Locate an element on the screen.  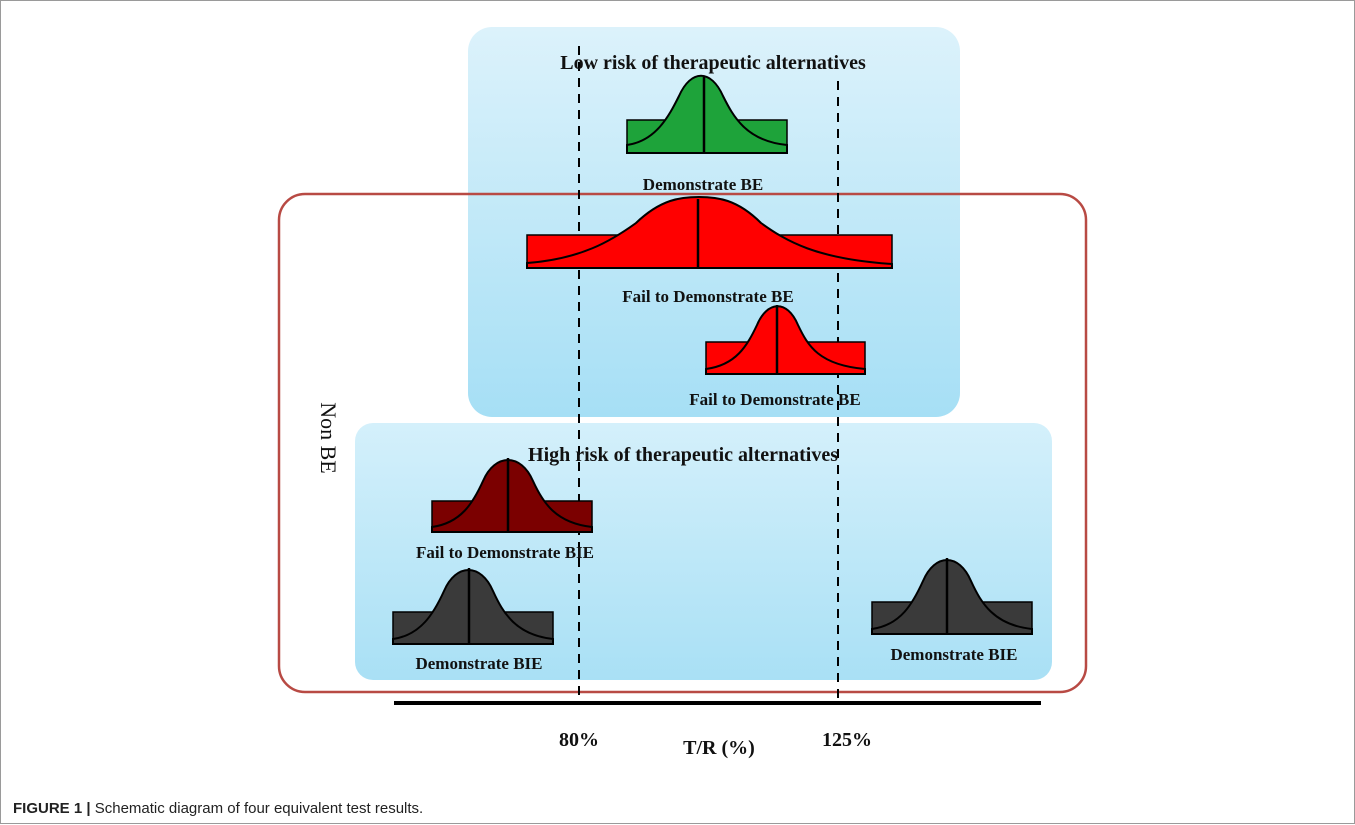
upper-limit-tick: 125% is located at coordinates (847, 740).